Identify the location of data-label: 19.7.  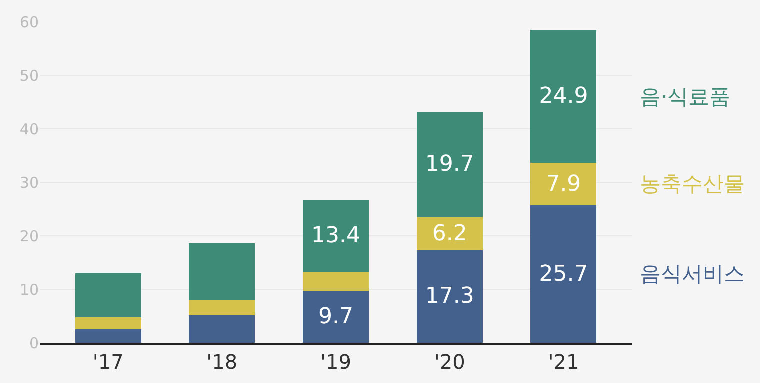
(449, 165).